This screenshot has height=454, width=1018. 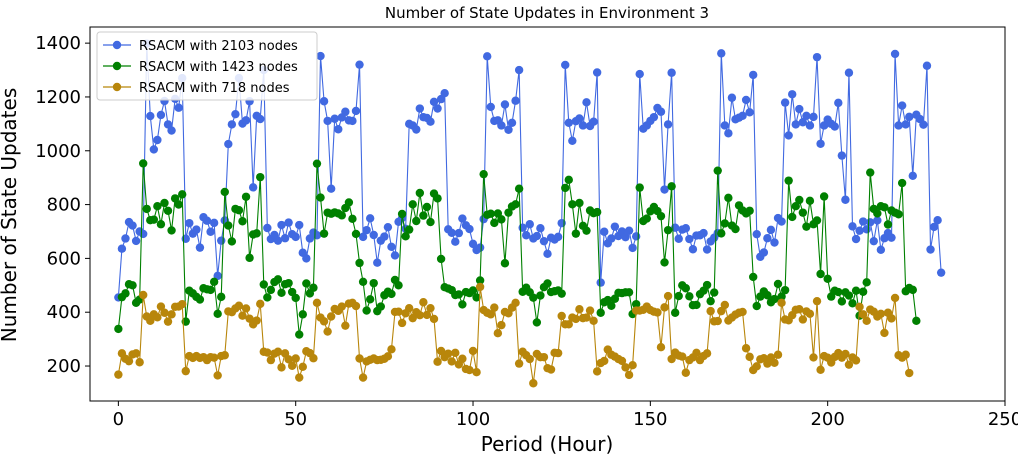 What do you see at coordinates (10, 215) in the screenshot?
I see `y-axis-label: Number of State Updates` at bounding box center [10, 215].